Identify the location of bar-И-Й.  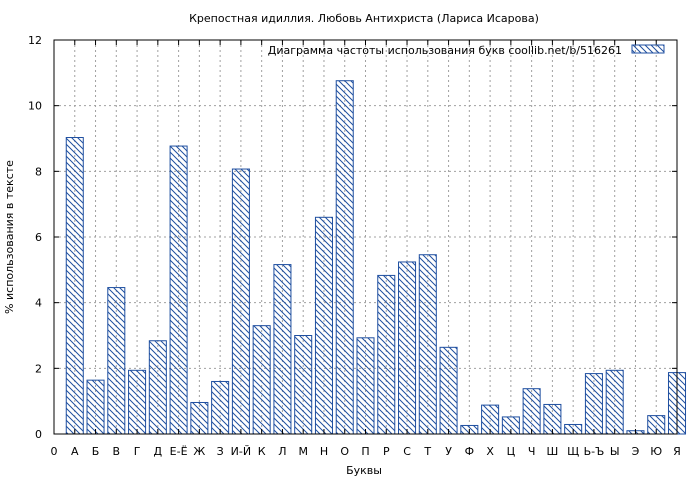
(240, 301).